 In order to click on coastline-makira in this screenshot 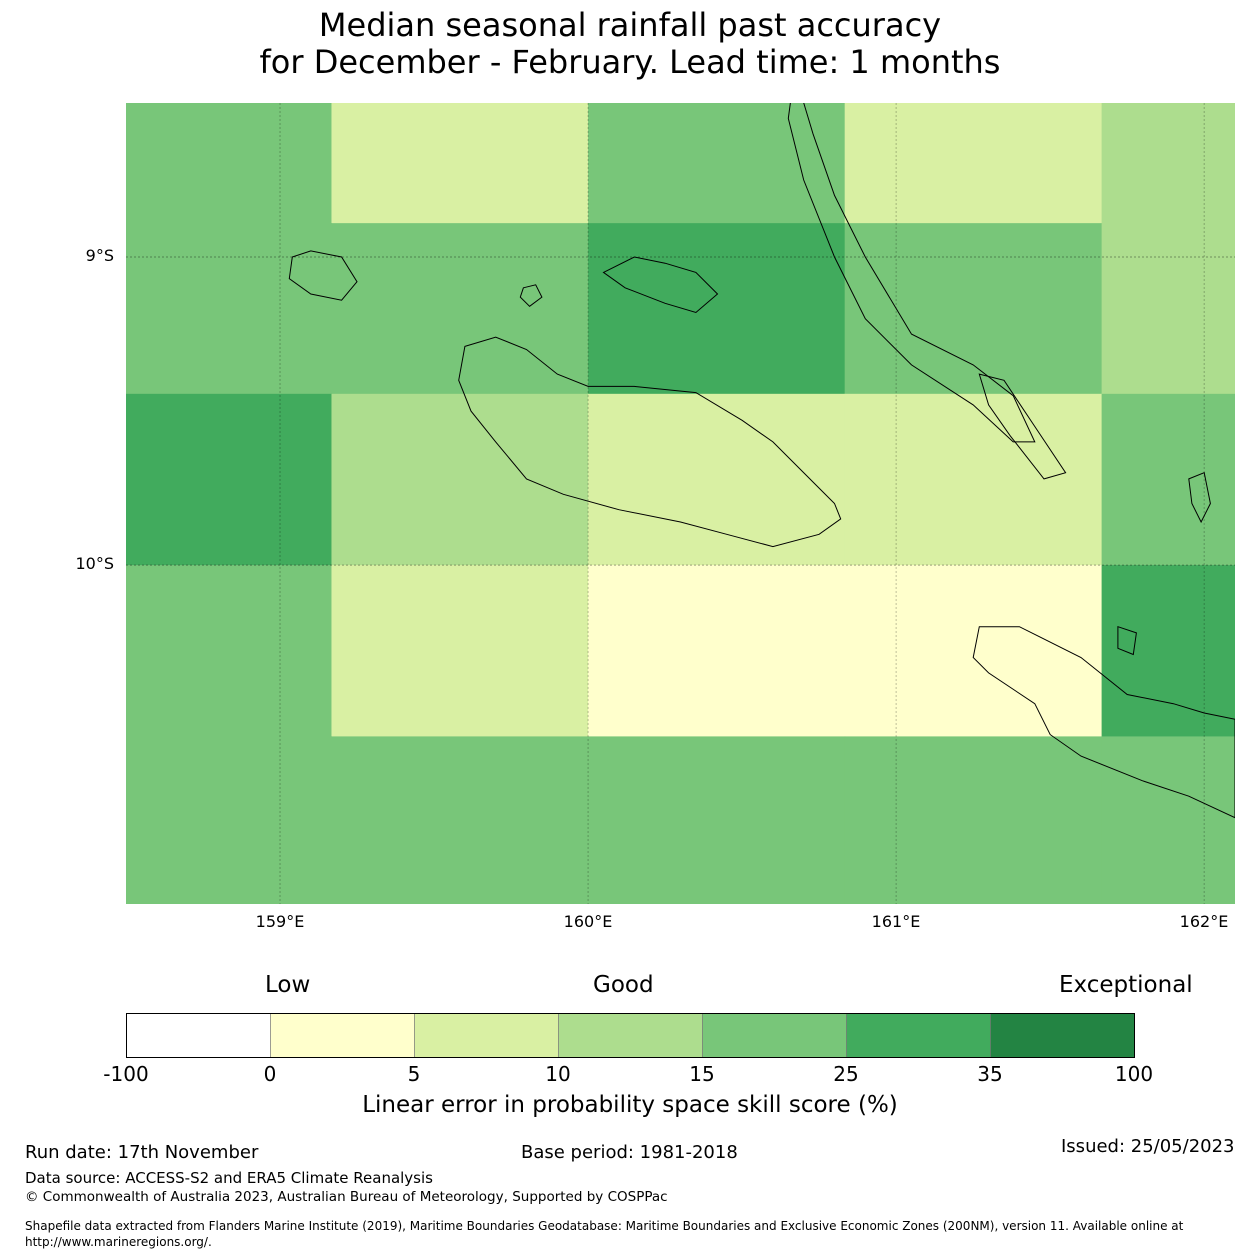, I will do `click(1103, 722)`.